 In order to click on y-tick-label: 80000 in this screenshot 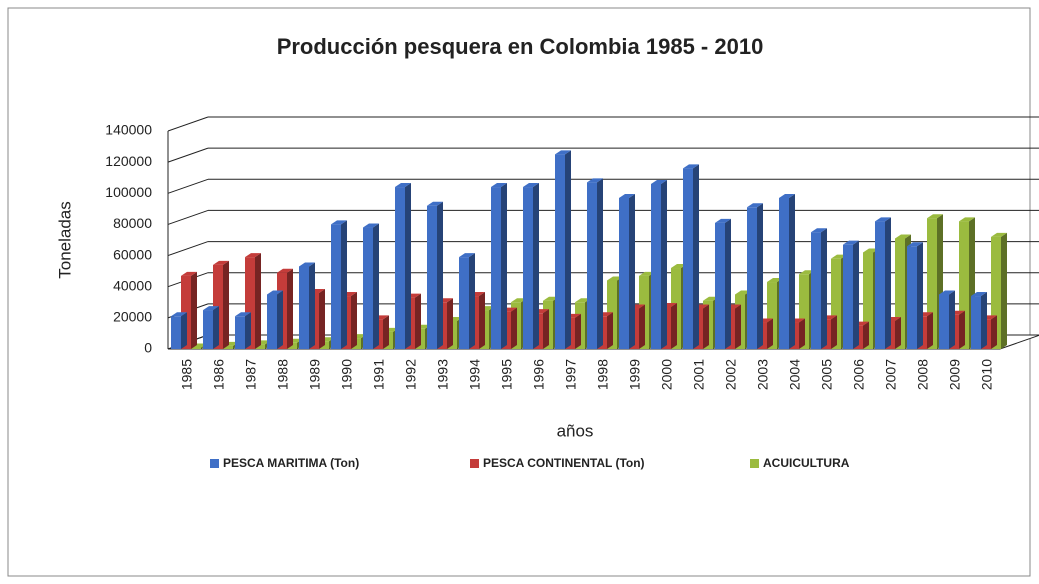, I will do `click(132, 223)`.